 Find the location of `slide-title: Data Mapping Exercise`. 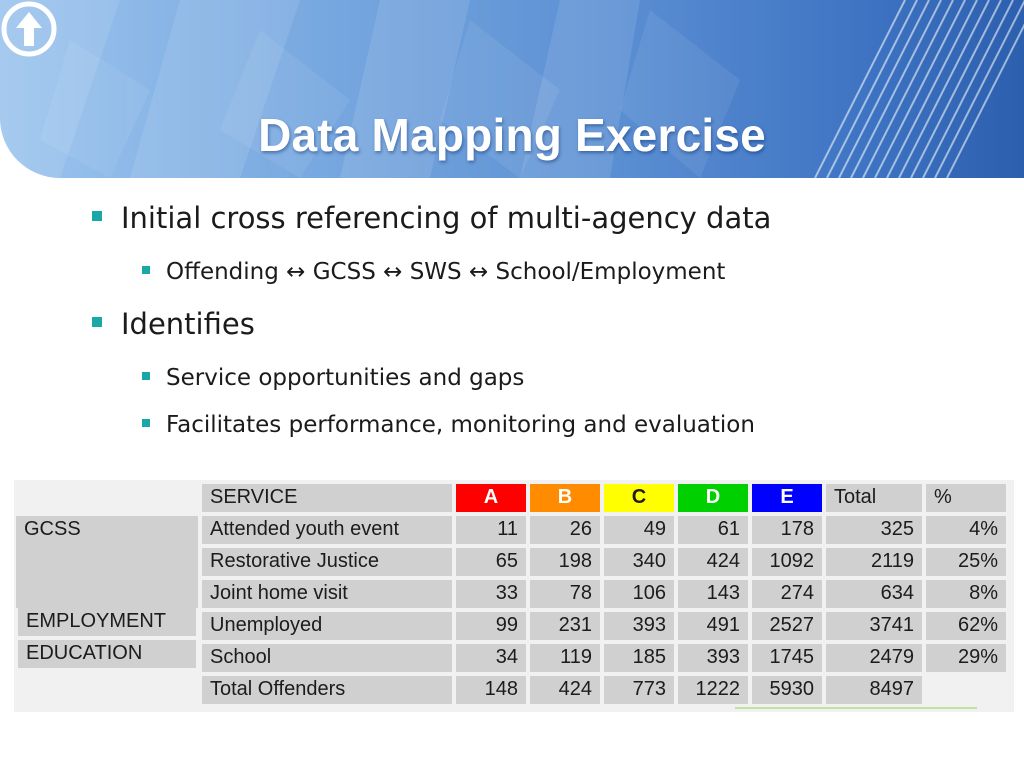

slide-title: Data Mapping Exercise is located at coordinates (512, 135).